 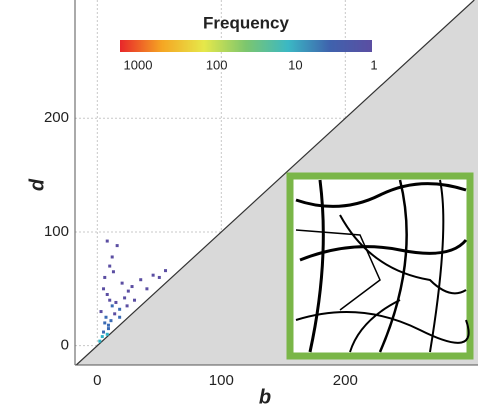 What do you see at coordinates (56, 231) in the screenshot?
I see `y-tick-label: 100` at bounding box center [56, 231].